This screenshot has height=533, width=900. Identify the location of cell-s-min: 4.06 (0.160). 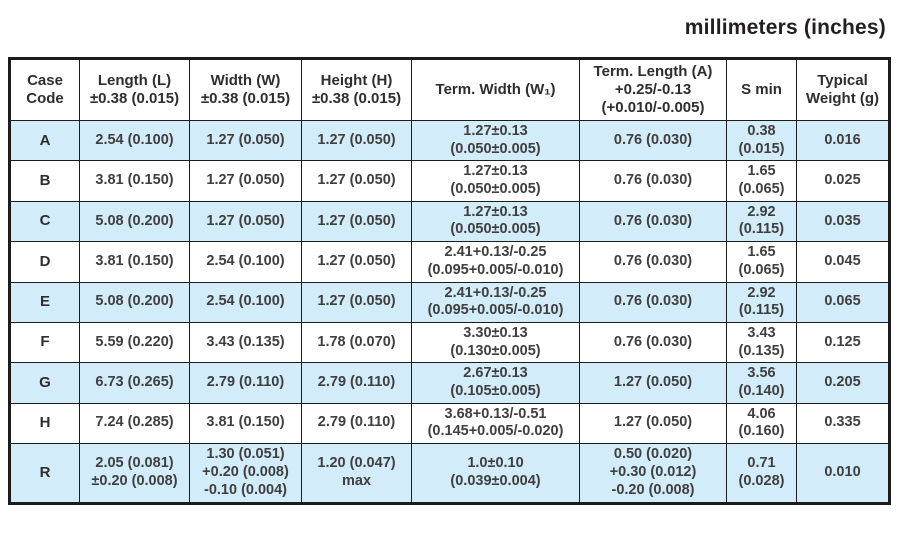
(761, 423).